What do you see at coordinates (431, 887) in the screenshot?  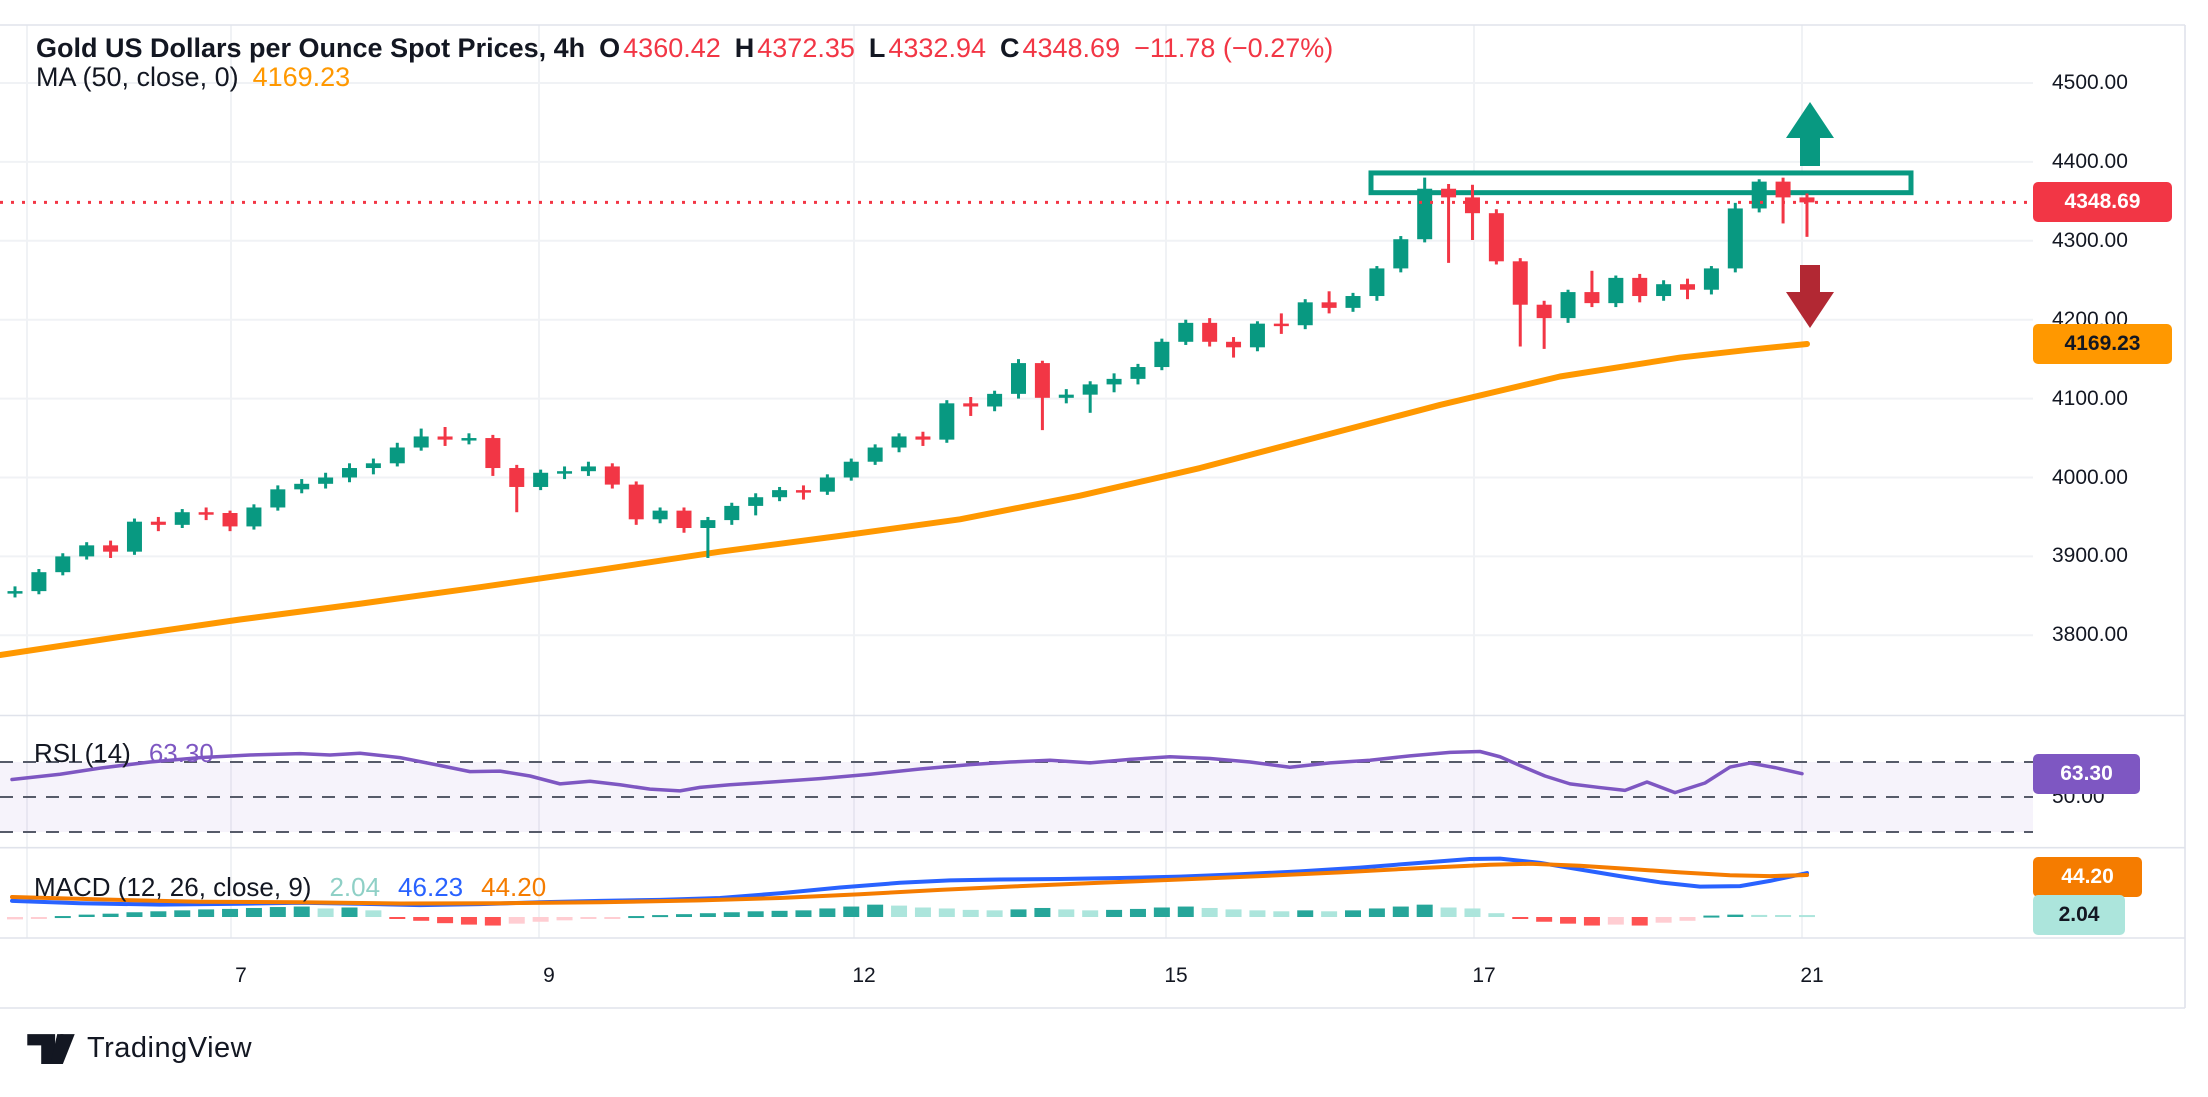 I see `macd-line-value: 46.23` at bounding box center [431, 887].